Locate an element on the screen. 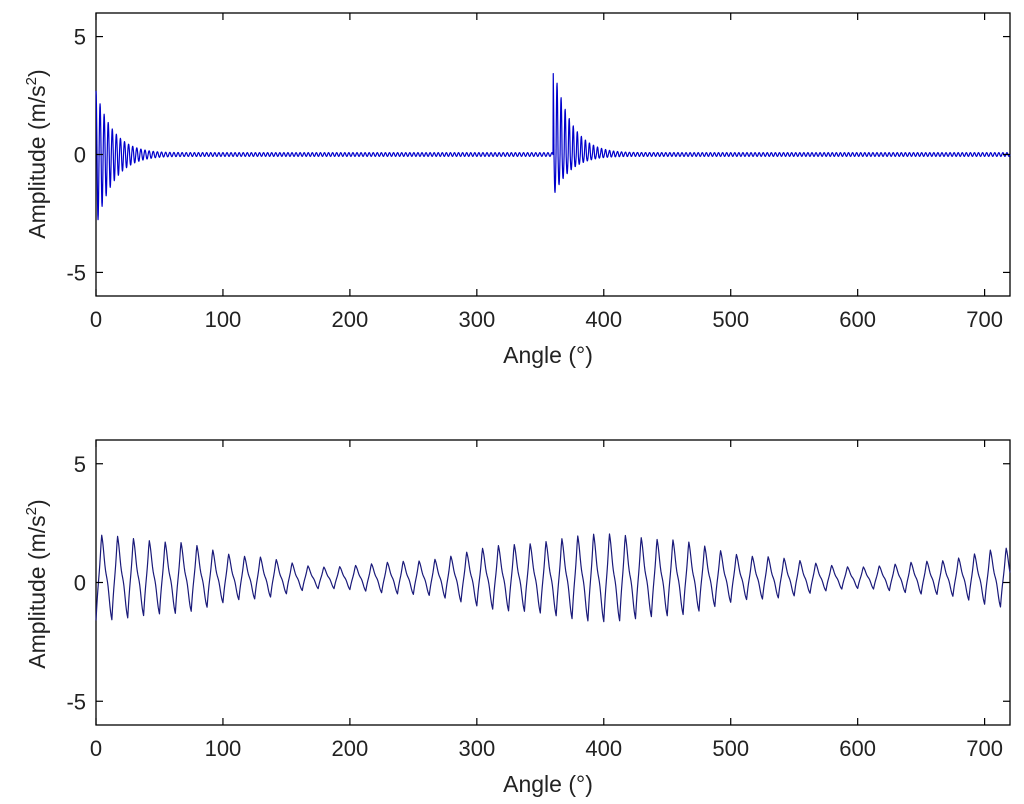 Image resolution: width=1024 pixels, height=804 pixels. bottom-plot-area is located at coordinates (553, 578).